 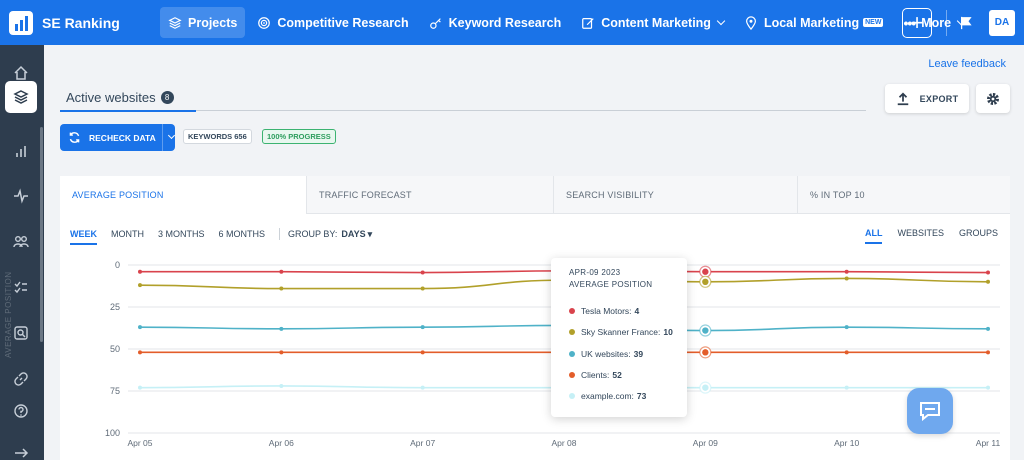 I want to click on group-by-select: DAYS ▾, so click(x=357, y=233).